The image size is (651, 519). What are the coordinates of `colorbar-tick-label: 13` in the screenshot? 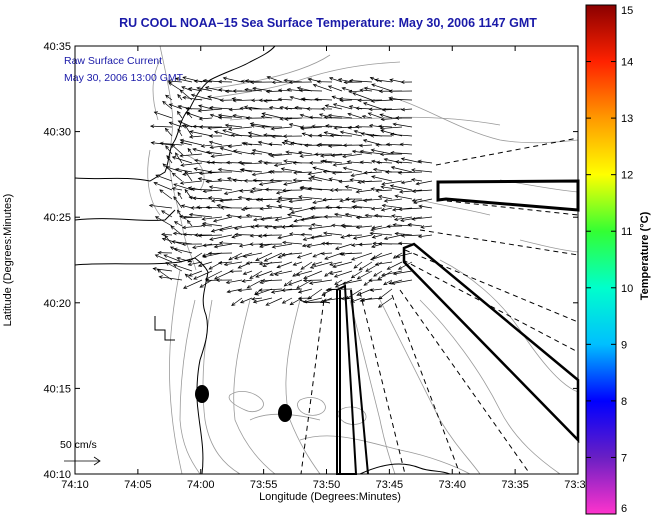 It's located at (627, 119).